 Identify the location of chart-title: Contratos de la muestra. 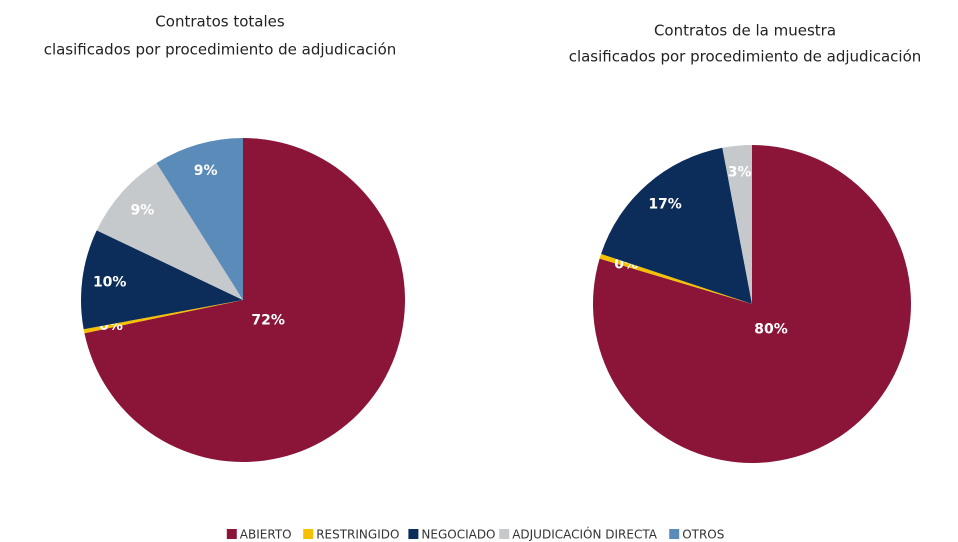
(745, 31).